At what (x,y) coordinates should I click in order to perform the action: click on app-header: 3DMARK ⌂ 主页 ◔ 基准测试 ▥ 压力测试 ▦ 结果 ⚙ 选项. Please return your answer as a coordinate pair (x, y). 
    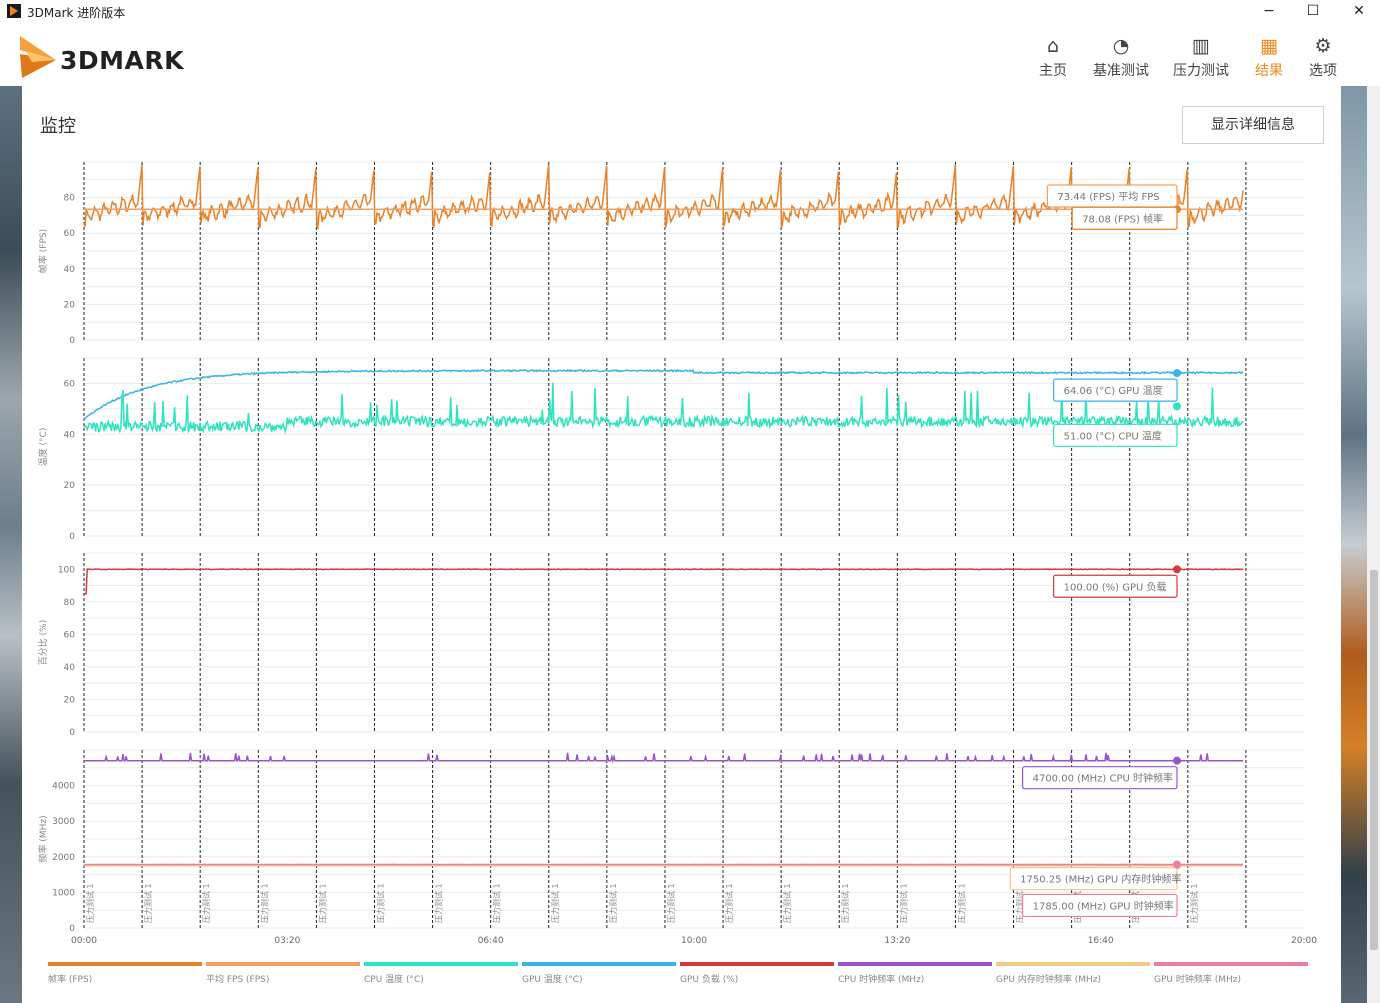
    Looking at the image, I should click on (690, 55).